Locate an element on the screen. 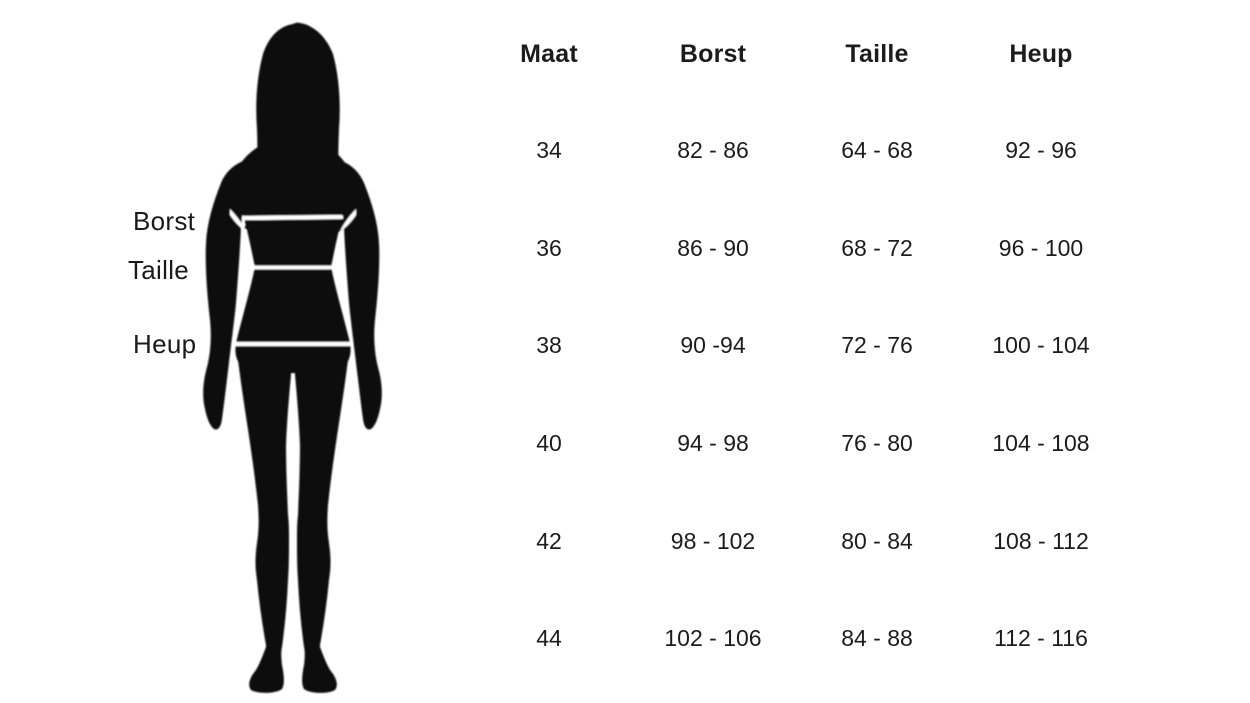  size-cell: 42 is located at coordinates (549, 541).